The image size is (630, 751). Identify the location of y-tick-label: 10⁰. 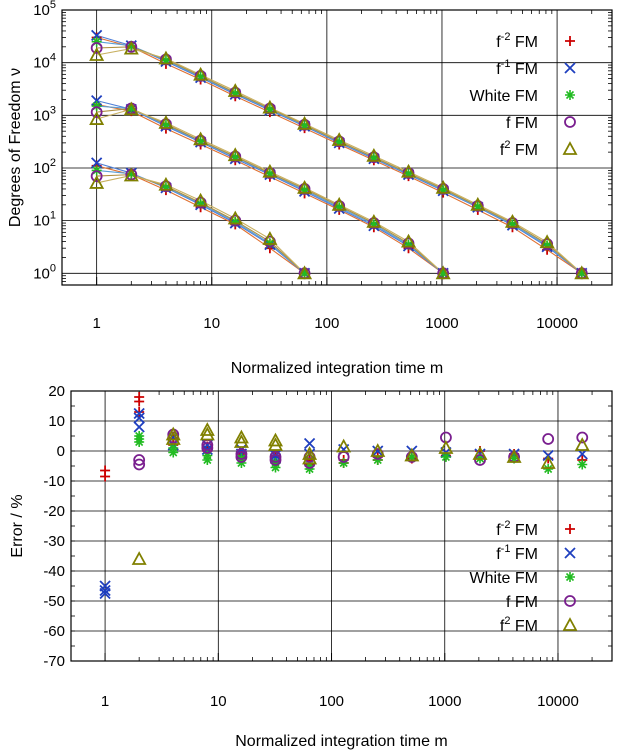
(44, 272).